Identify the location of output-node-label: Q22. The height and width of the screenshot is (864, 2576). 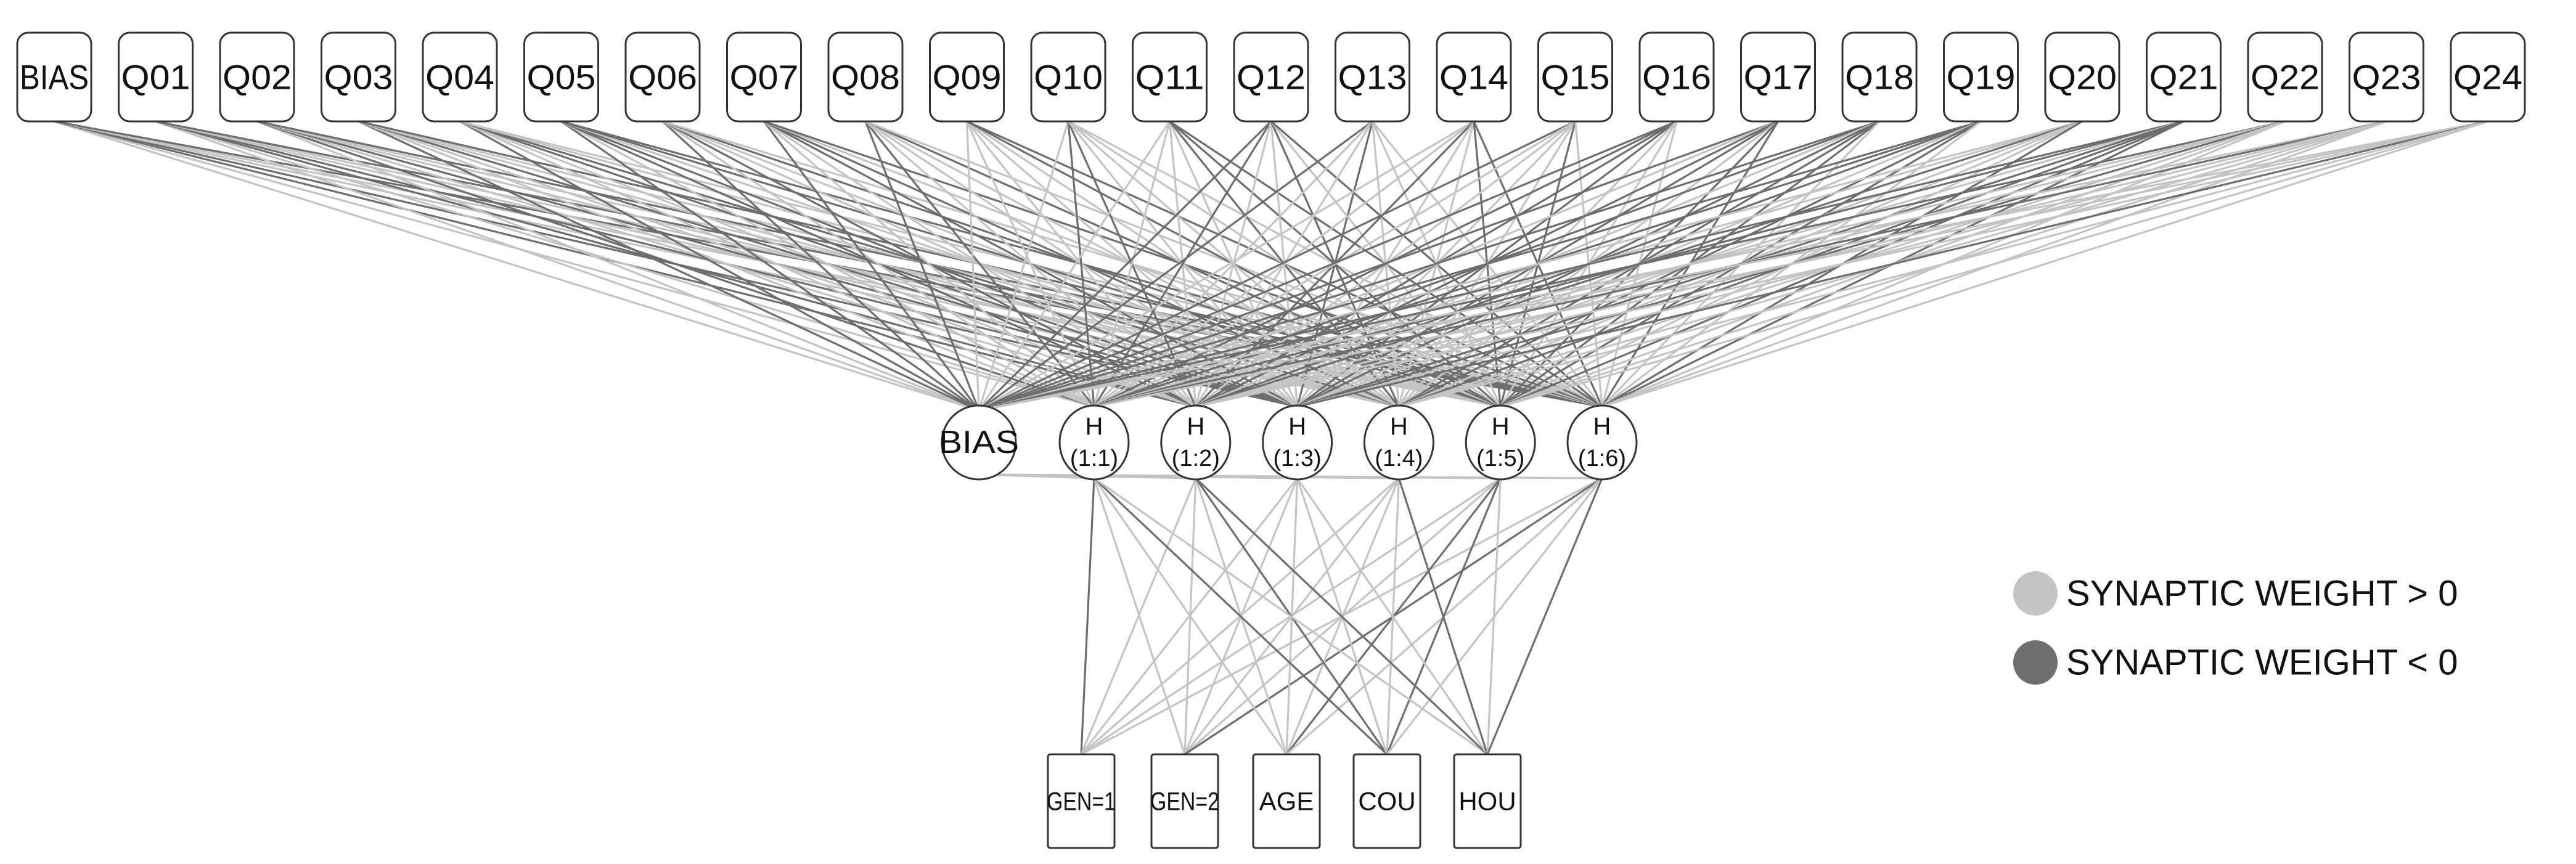
(2285, 77).